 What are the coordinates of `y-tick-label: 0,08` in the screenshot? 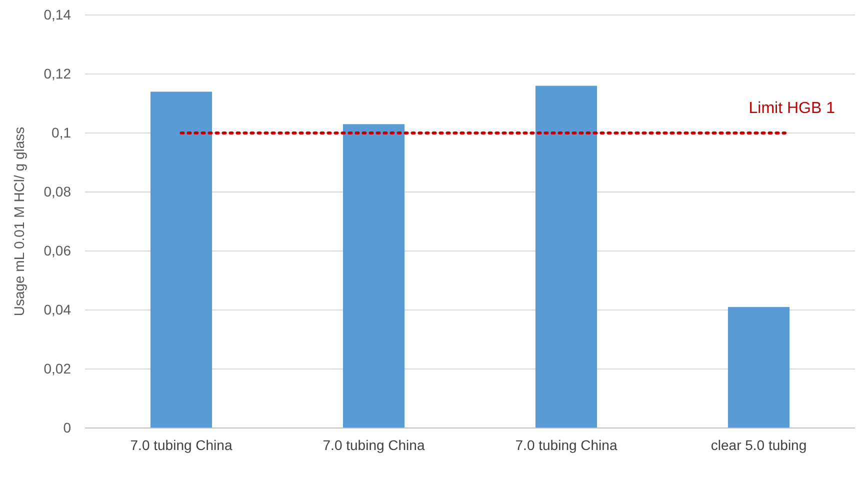 It's located at (58, 191).